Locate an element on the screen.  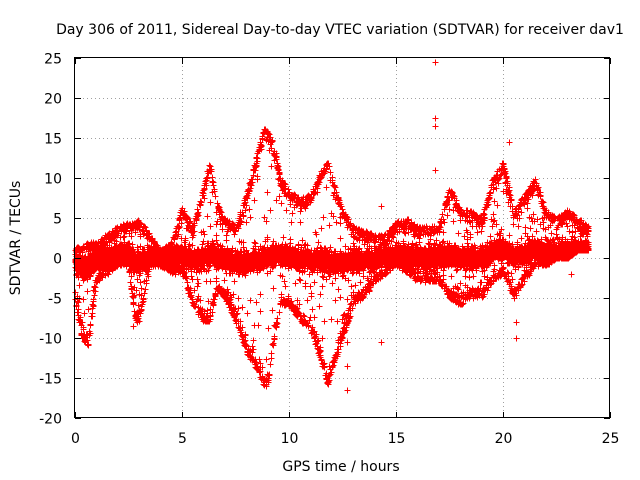
y-tick-label: -10 is located at coordinates (50, 340).